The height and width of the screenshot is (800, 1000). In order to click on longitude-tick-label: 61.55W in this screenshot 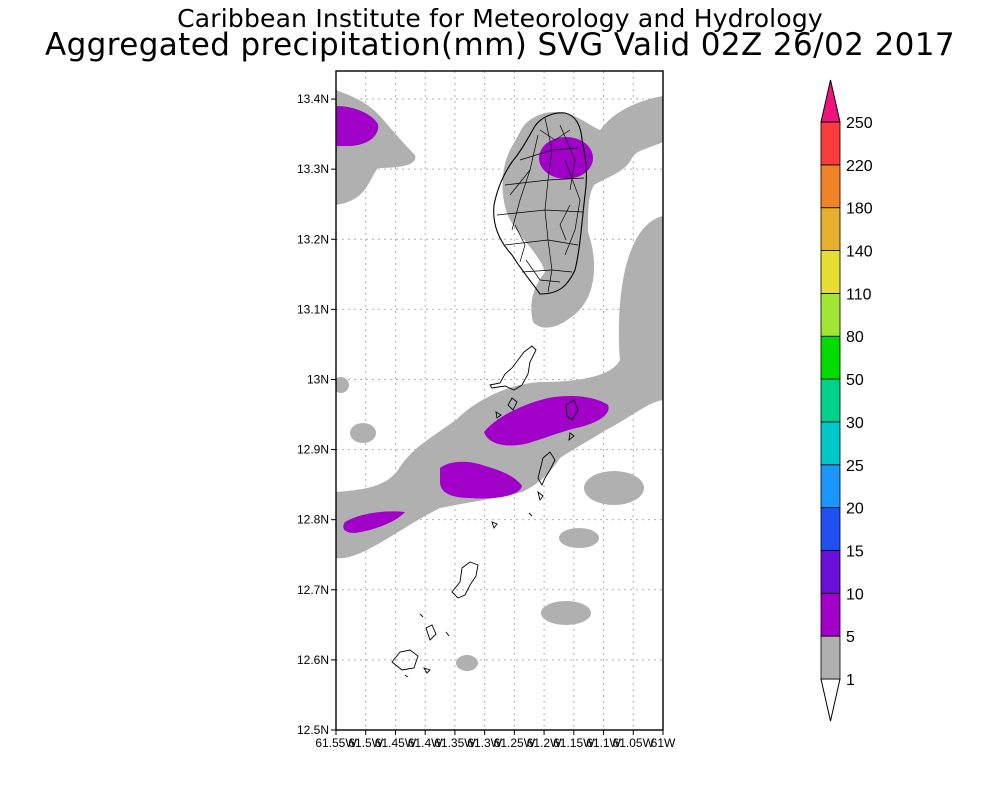, I will do `click(336, 743)`.